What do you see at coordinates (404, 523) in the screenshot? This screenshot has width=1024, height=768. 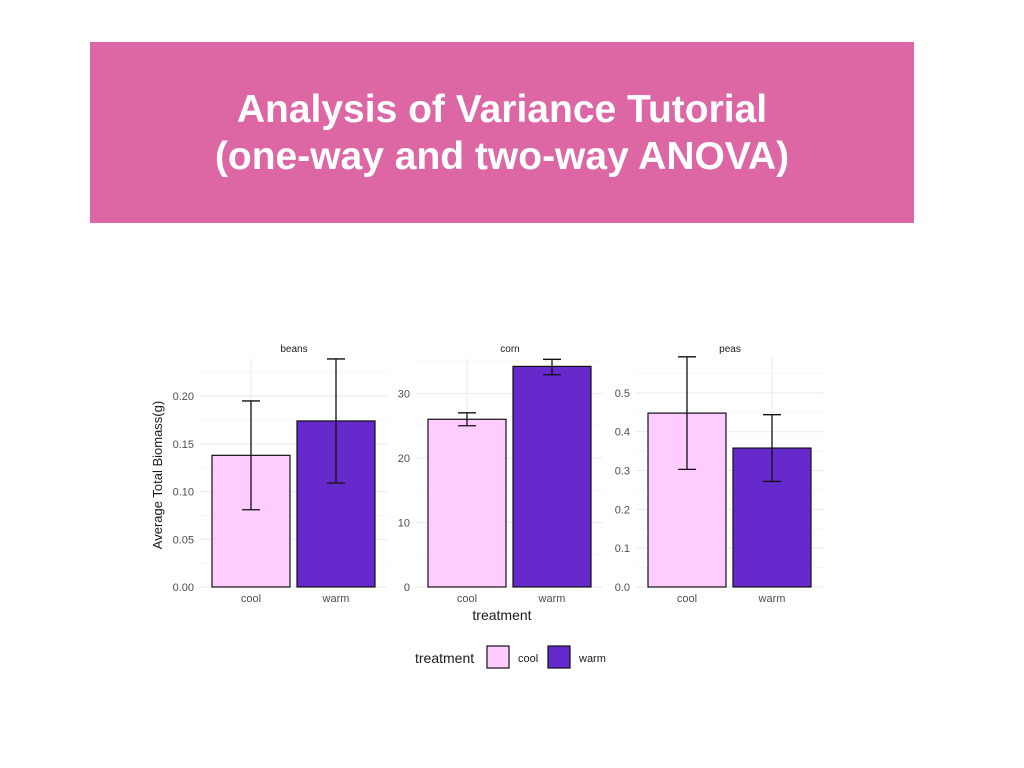 I see `y-tick-label: 10` at bounding box center [404, 523].